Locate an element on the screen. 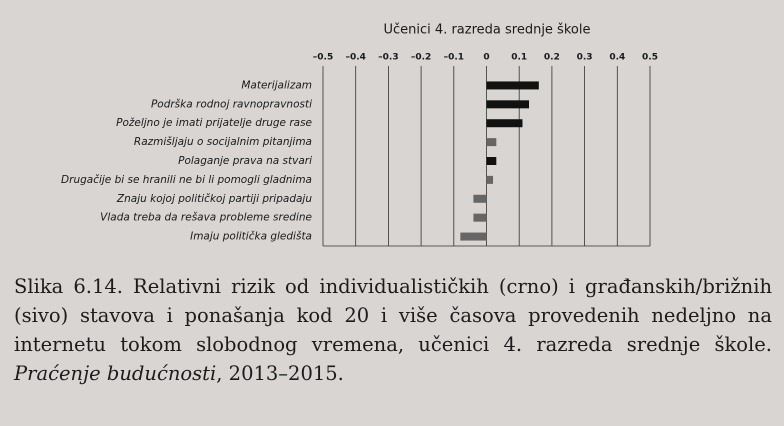 Image resolution: width=784 pixels, height=426 pixels. x-tick-label: –0.1 is located at coordinates (454, 58).